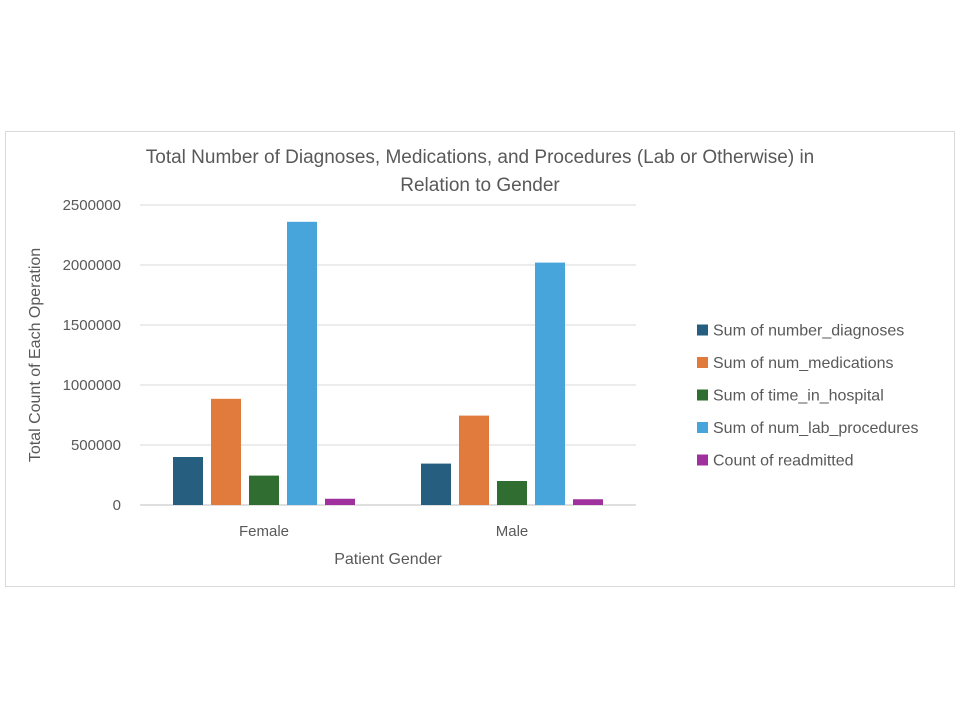 The image size is (960, 720). What do you see at coordinates (264, 531) in the screenshot?
I see `x-tick-label-female: Female` at bounding box center [264, 531].